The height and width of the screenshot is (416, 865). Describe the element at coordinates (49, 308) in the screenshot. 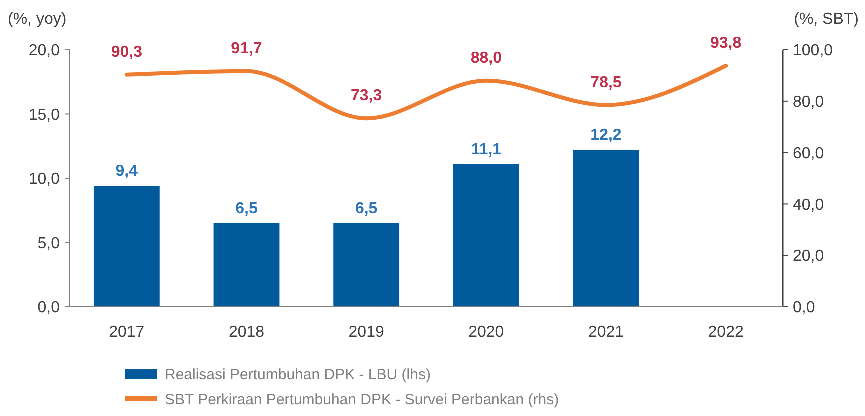

I see `y-tick-label: 0,0` at that location.